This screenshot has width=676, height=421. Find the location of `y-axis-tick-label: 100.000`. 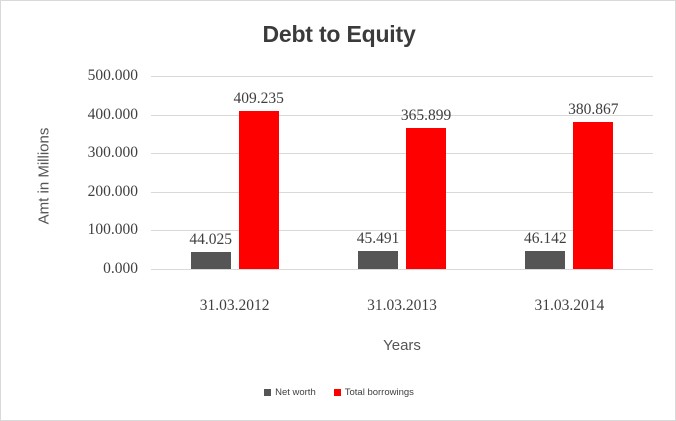

y-axis-tick-label: 100.000 is located at coordinates (112, 230).